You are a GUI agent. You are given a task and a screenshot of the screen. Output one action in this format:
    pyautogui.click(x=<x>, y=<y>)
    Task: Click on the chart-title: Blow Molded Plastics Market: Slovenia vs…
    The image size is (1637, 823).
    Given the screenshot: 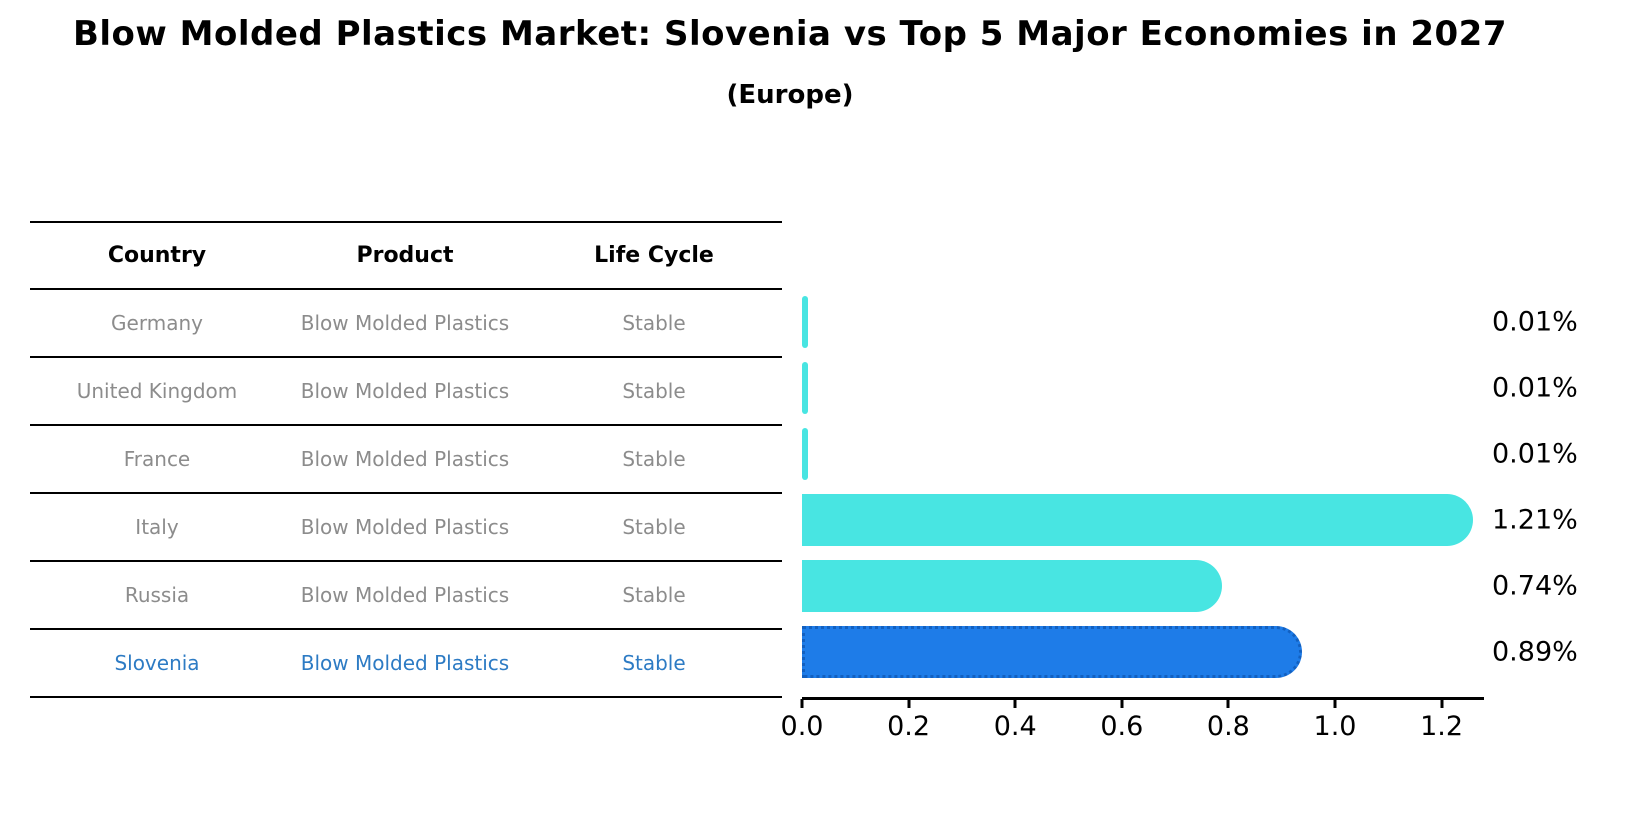 What is the action you would take?
    pyautogui.click(x=789, y=34)
    